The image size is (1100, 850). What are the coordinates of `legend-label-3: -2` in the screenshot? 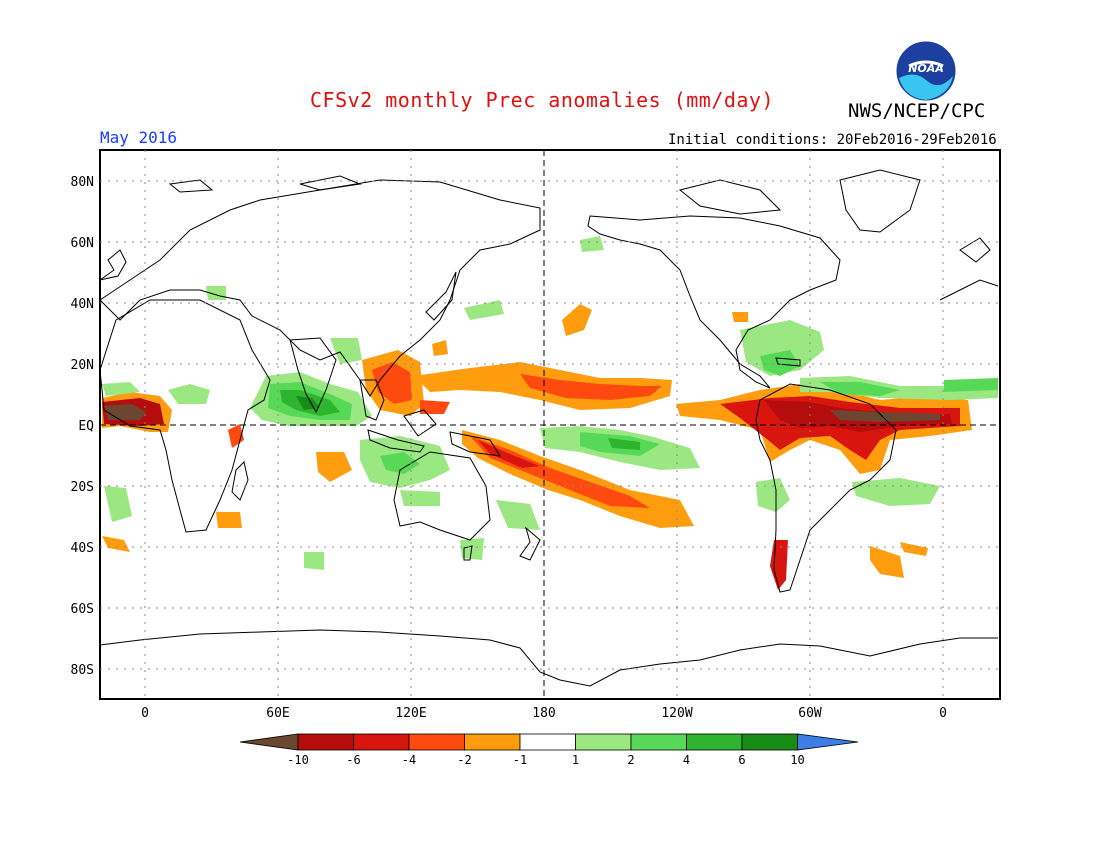 It's located at (464, 760).